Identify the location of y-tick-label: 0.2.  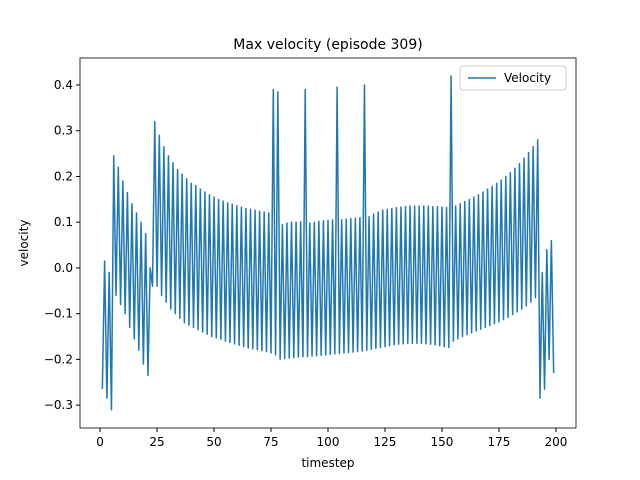
(63, 176).